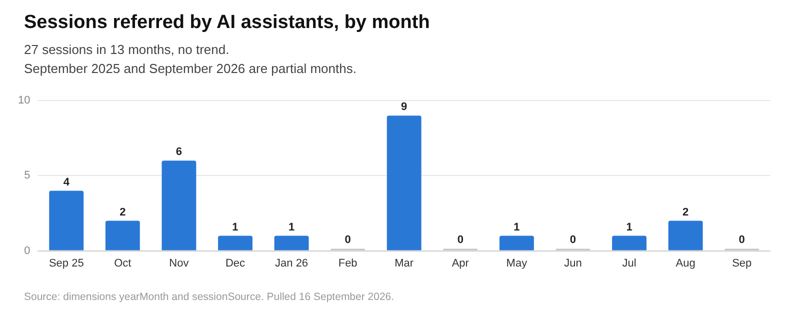 The height and width of the screenshot is (323, 800). Describe the element at coordinates (27, 176) in the screenshot. I see `y-tick-label: 5` at that location.